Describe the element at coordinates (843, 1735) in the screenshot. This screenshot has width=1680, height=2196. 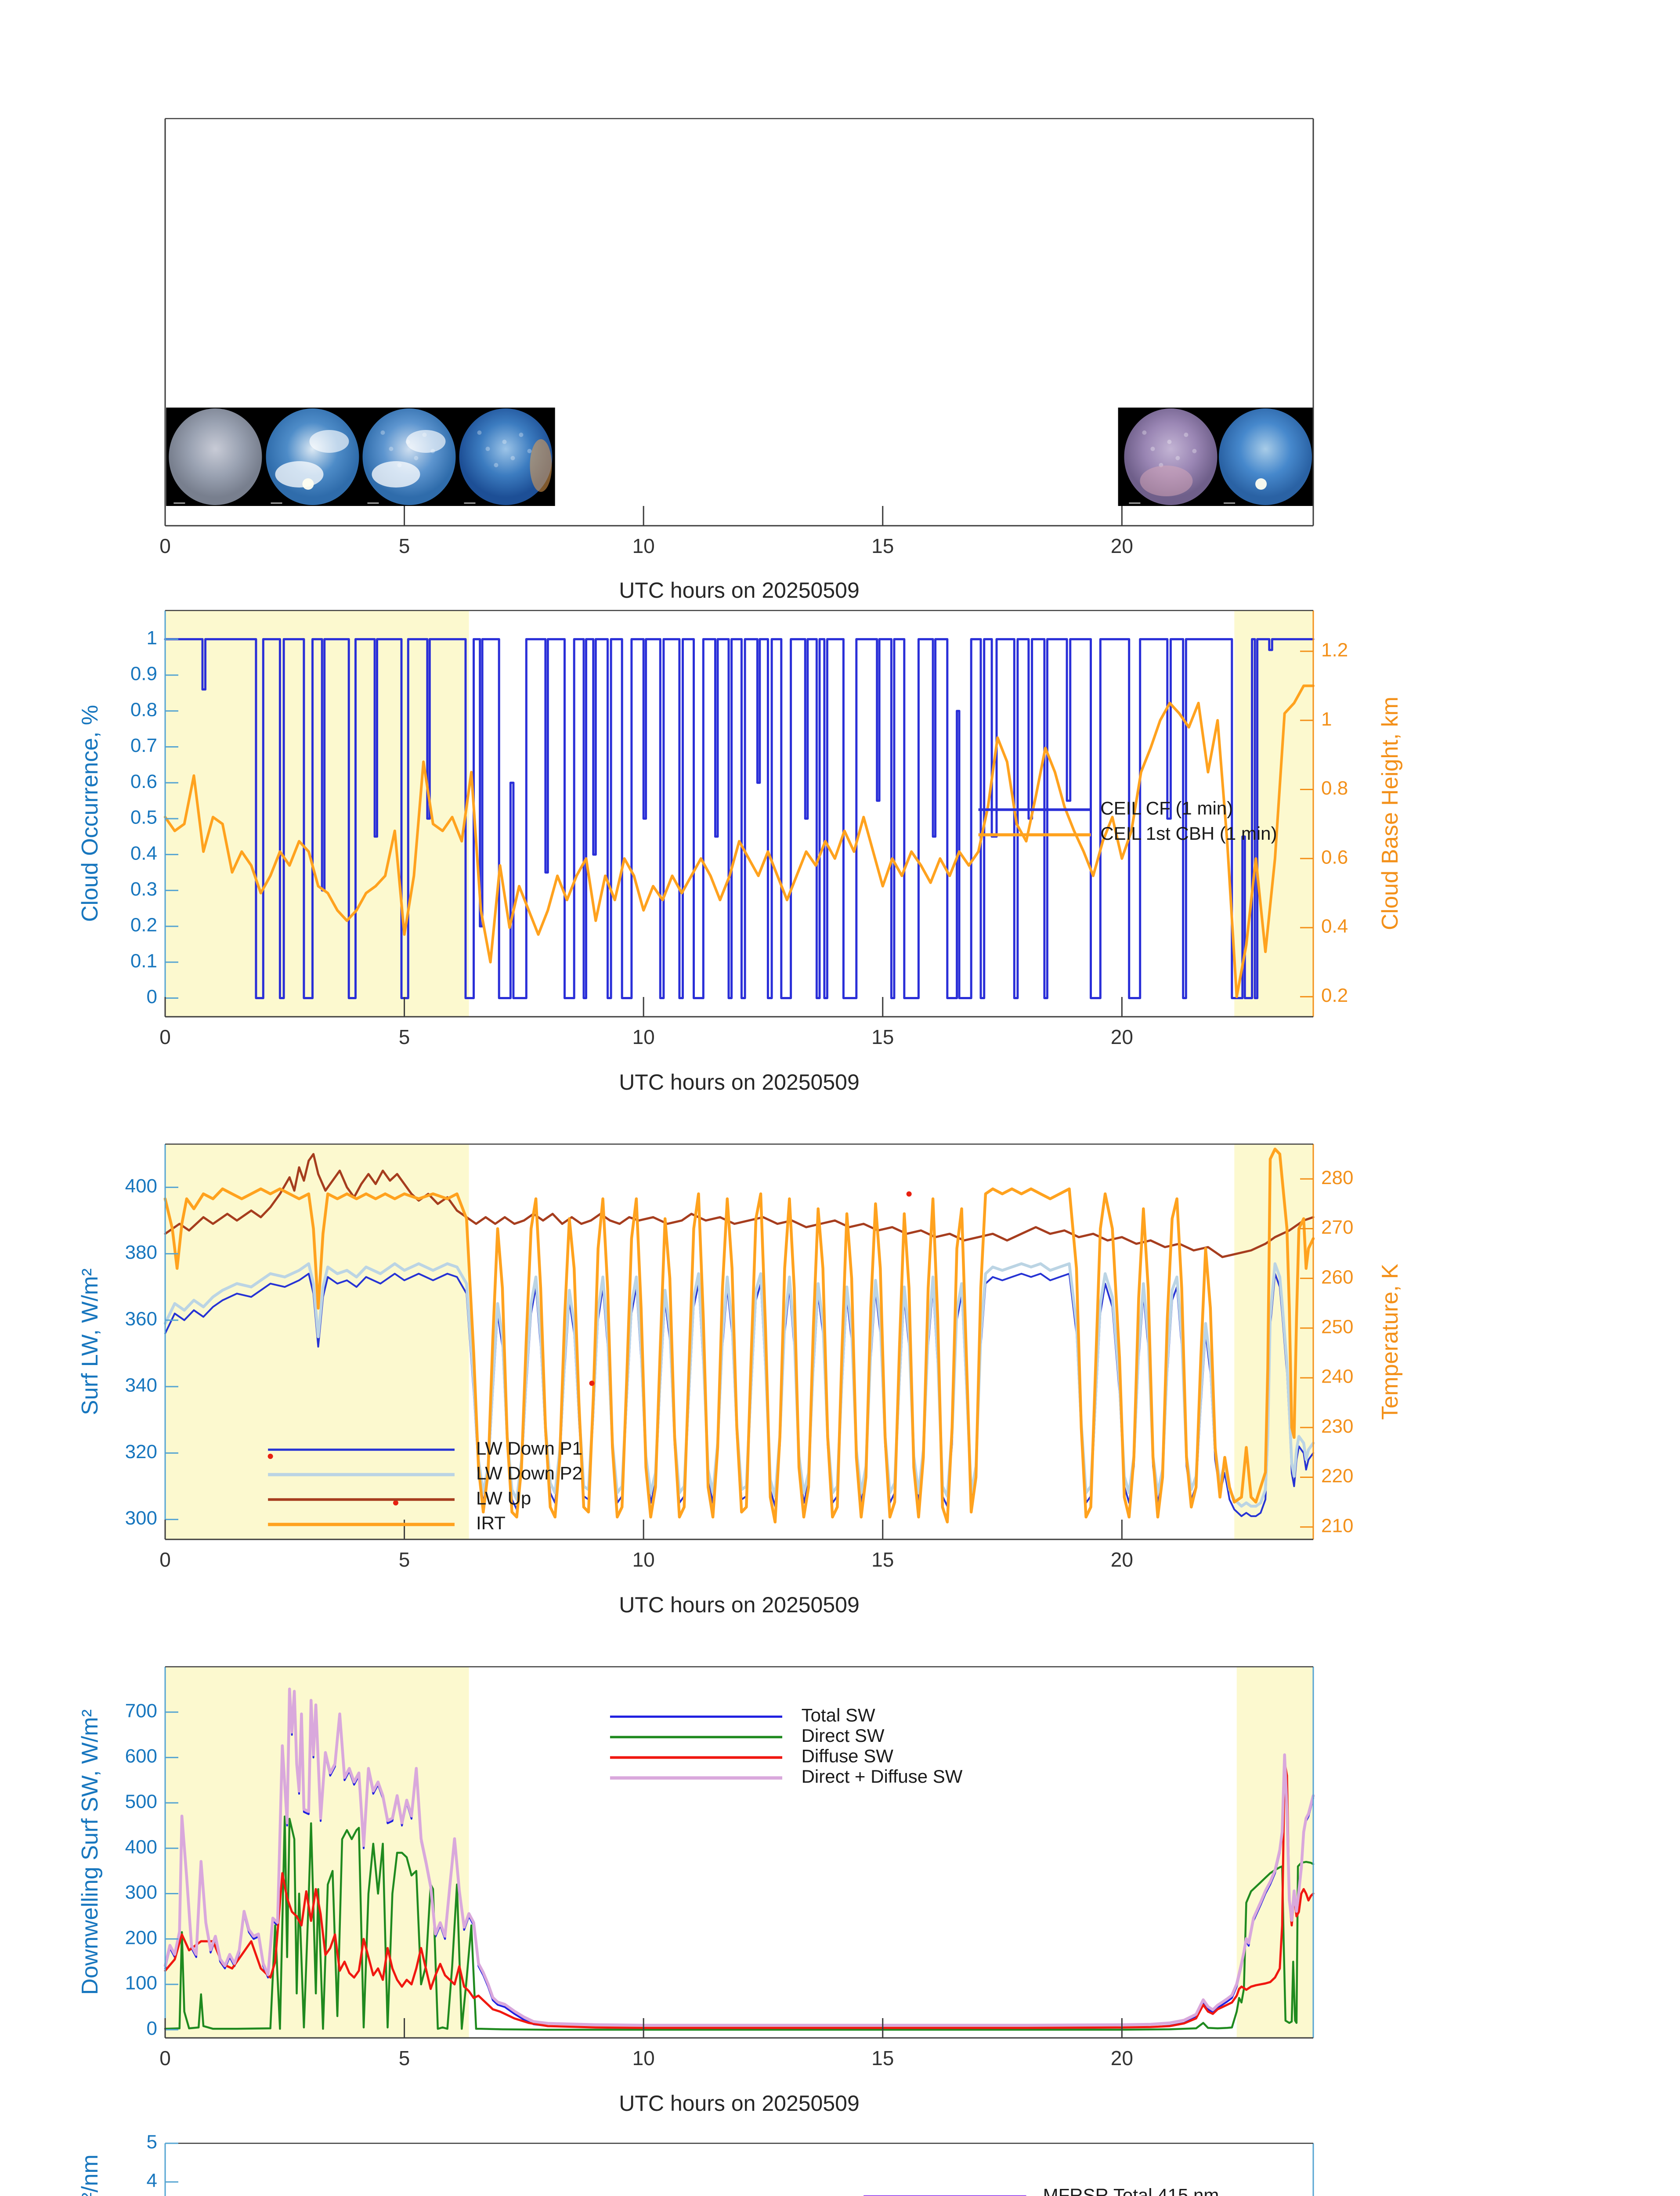
I see `legend-label-direct-sw: Direct SW` at that location.